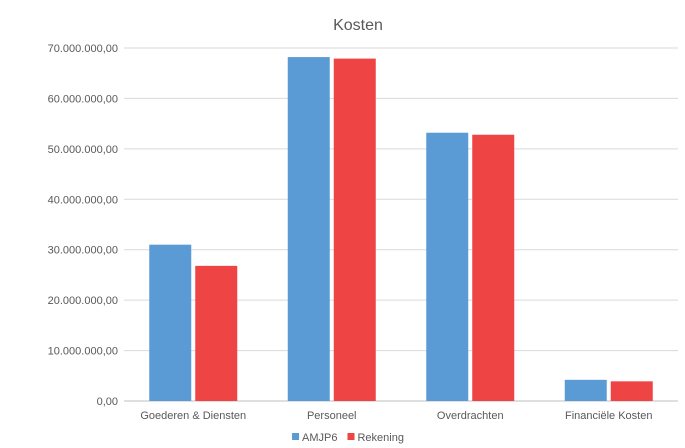  What do you see at coordinates (470, 416) in the screenshot?
I see `x-category-label: Overdrachten` at bounding box center [470, 416].